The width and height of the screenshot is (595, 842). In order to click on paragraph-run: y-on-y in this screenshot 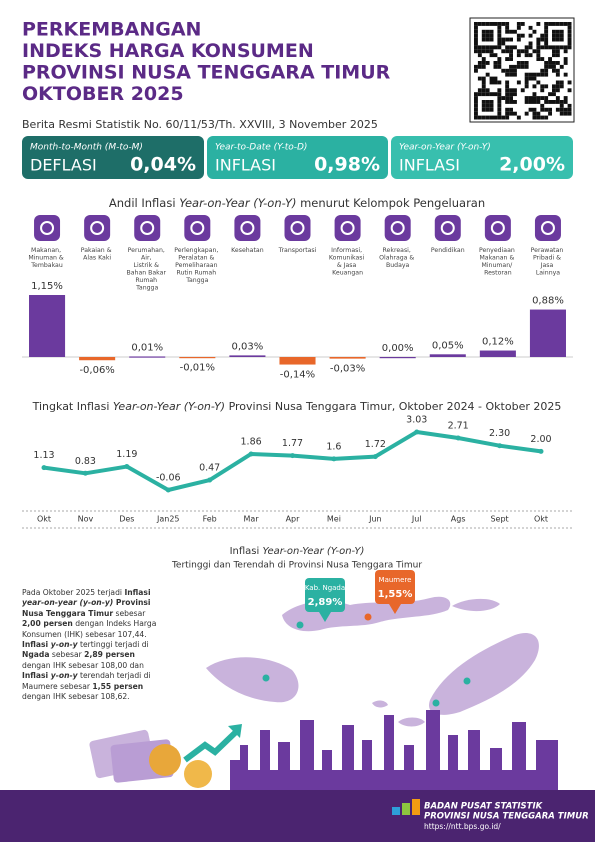, I will do `click(64, 676)`.